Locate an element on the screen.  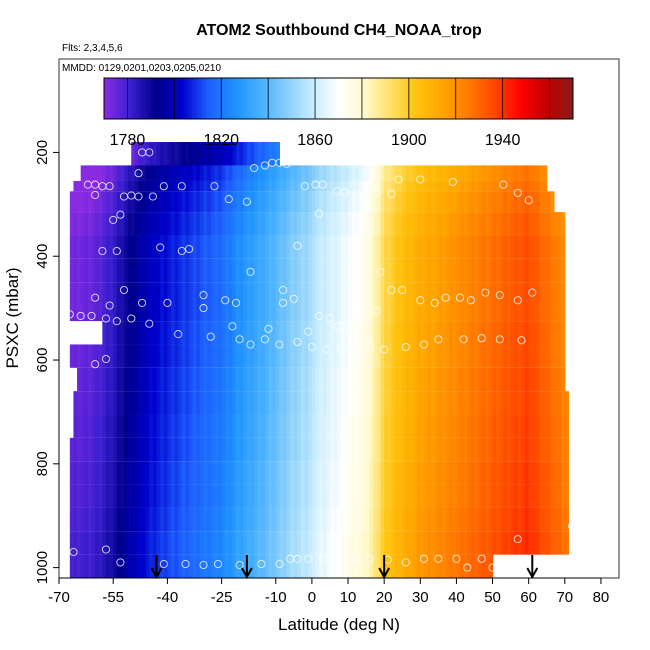
x-tick-label: 20 is located at coordinates (384, 597).